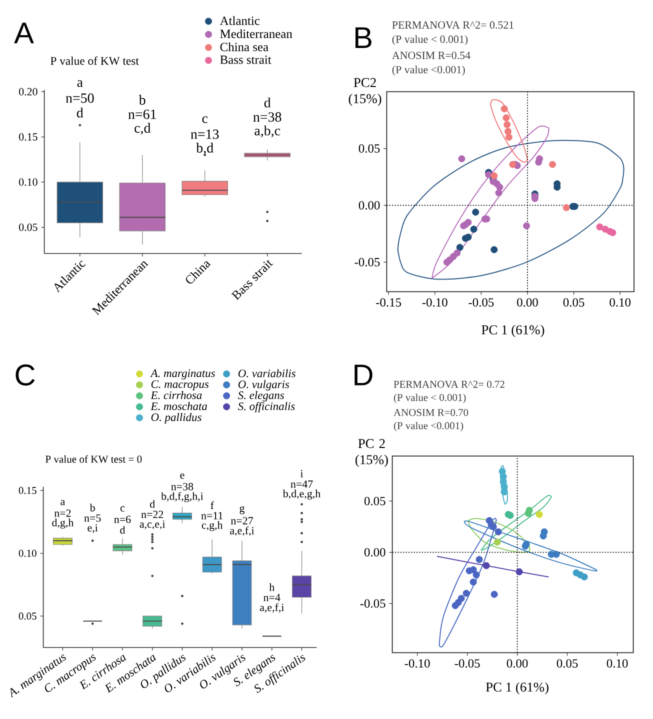 This screenshot has height=719, width=653. I want to click on legend-label: E. cirrhosa, so click(176, 395).